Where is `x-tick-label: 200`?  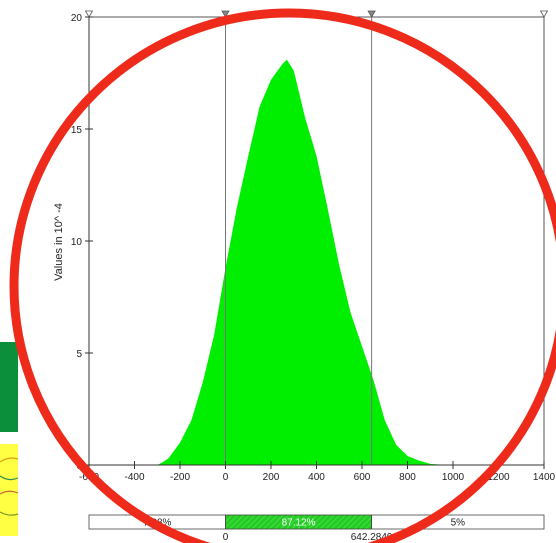 x-tick-label: 200 is located at coordinates (271, 477).